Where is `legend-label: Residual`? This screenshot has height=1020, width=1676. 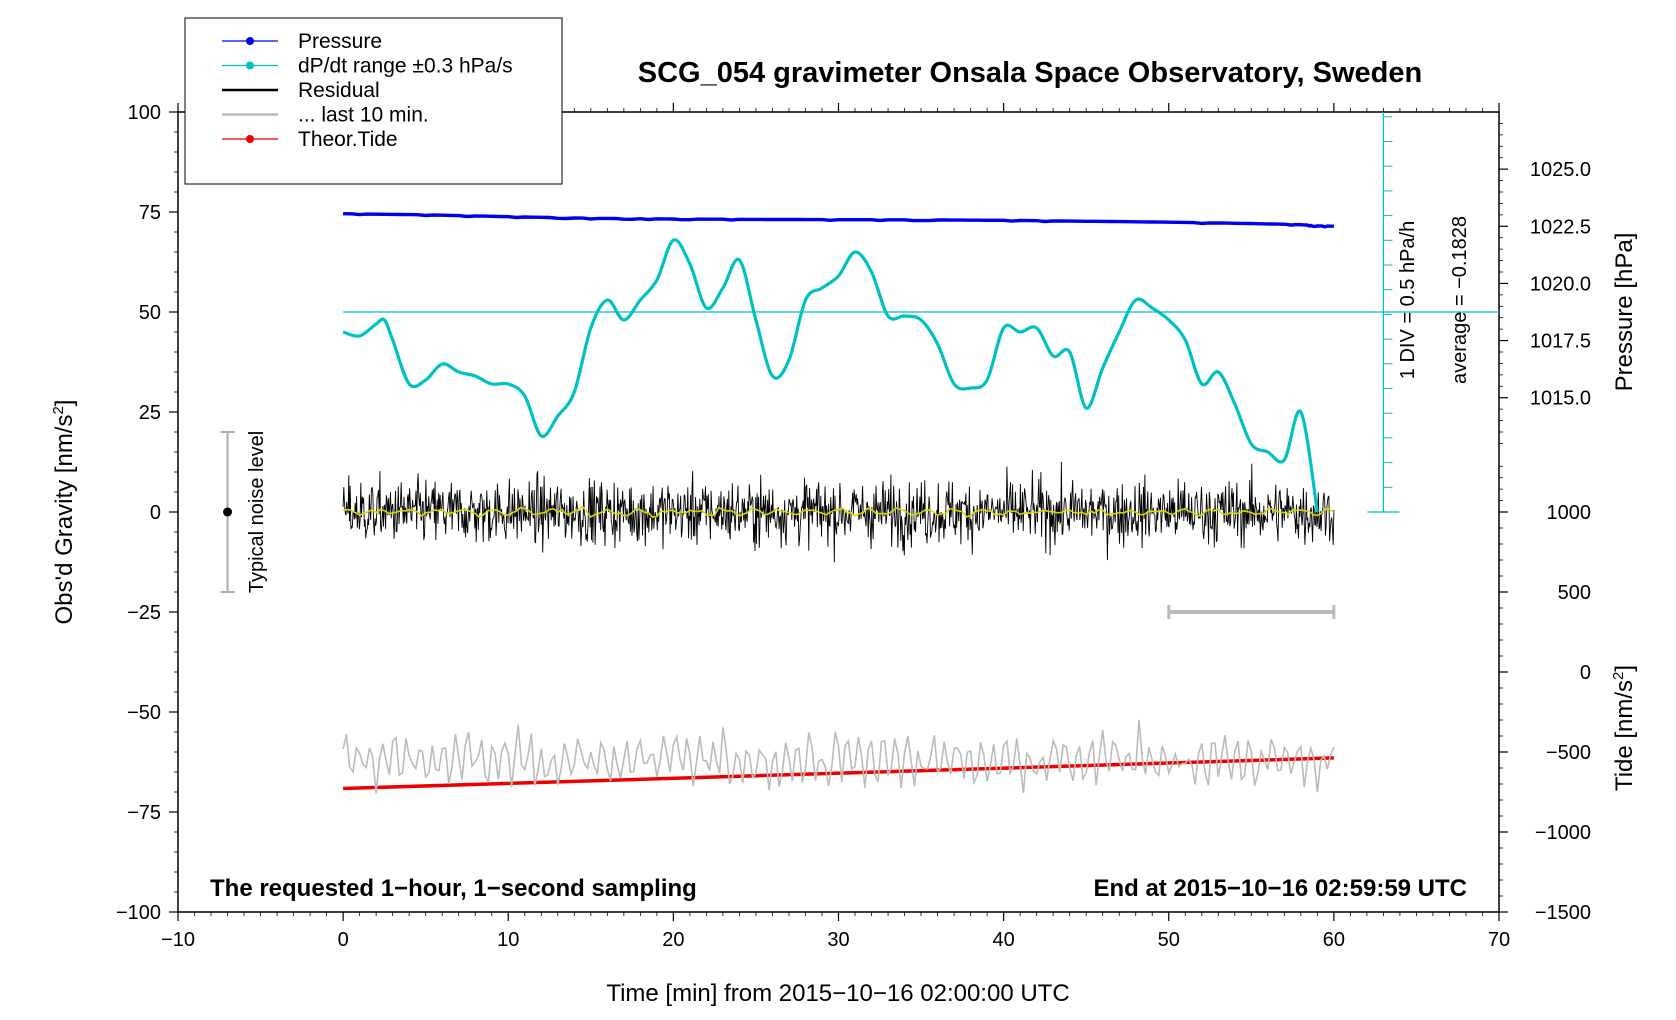 legend-label: Residual is located at coordinates (339, 90).